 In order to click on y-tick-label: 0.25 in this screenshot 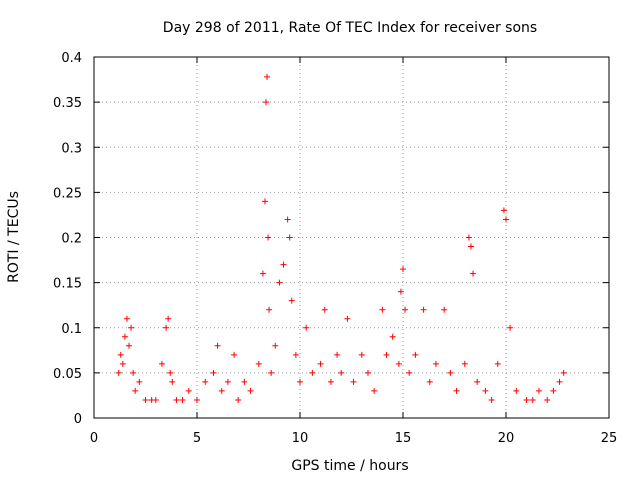, I will do `click(67, 193)`.